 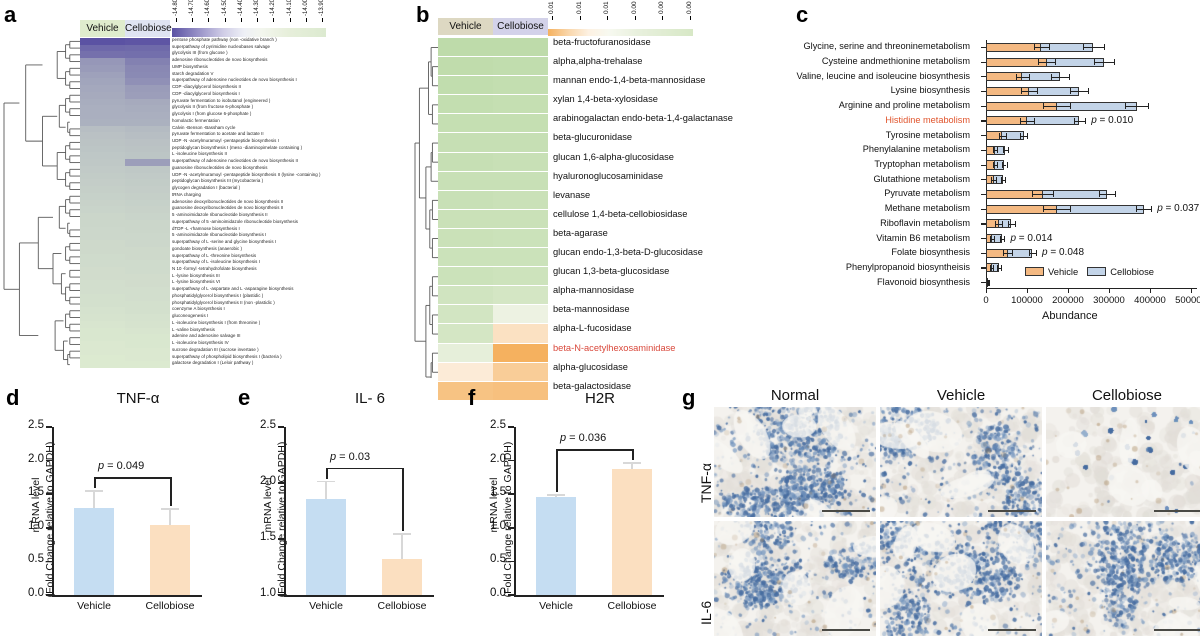 I want to click on panel-a-col-vehicle: Vehicle, so click(x=102, y=28).